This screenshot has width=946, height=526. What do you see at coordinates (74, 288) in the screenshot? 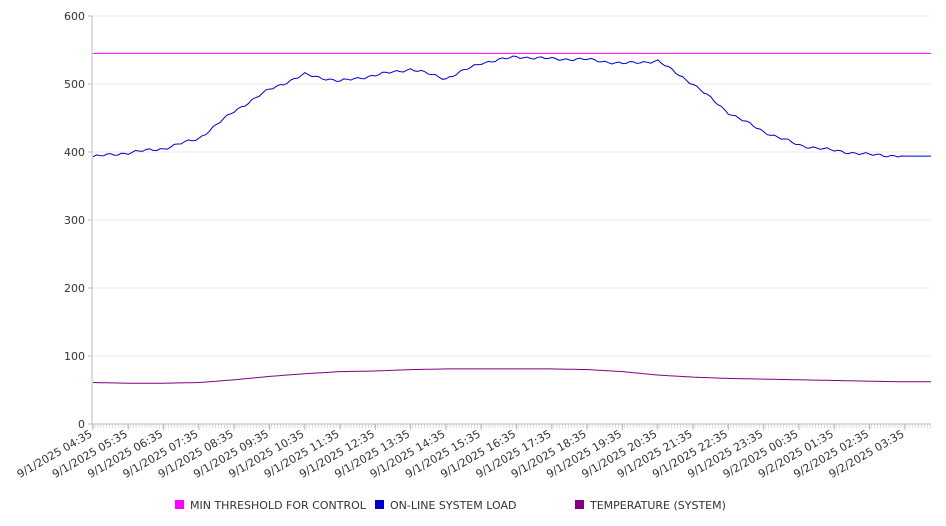
I see `y-tick-label: 200` at bounding box center [74, 288].